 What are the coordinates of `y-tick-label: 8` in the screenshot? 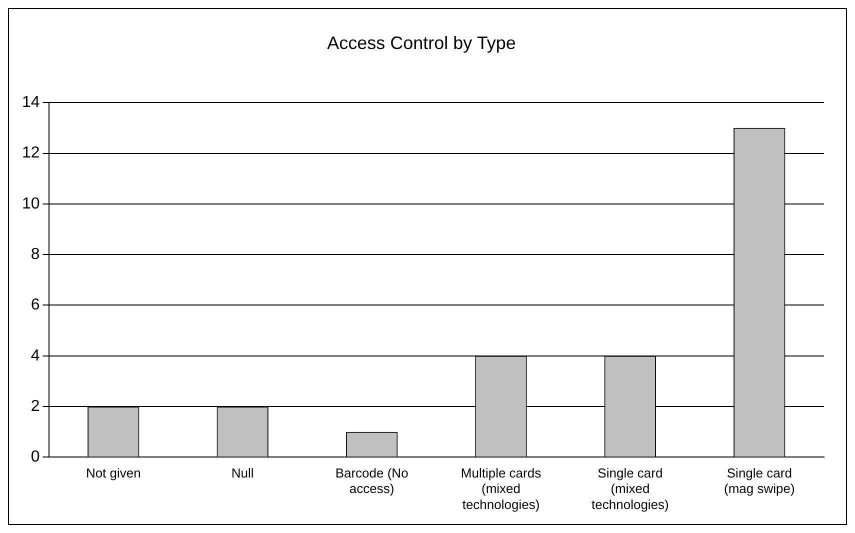 It's located at (35, 254).